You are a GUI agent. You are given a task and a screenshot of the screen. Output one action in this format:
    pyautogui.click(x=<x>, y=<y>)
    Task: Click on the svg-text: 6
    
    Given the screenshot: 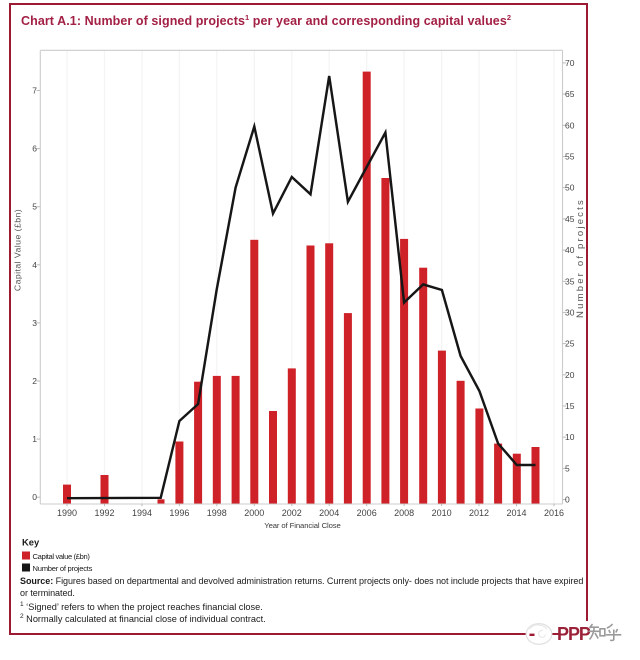 What is the action you would take?
    pyautogui.click(x=34, y=149)
    